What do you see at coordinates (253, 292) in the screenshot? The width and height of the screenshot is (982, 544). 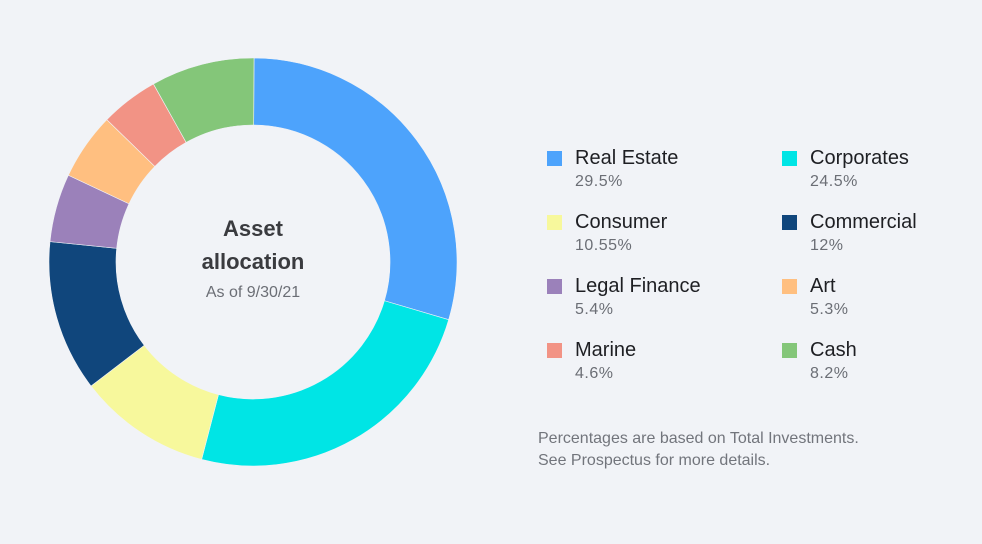 I see `chart-subtitle: As of 9/30/21` at bounding box center [253, 292].